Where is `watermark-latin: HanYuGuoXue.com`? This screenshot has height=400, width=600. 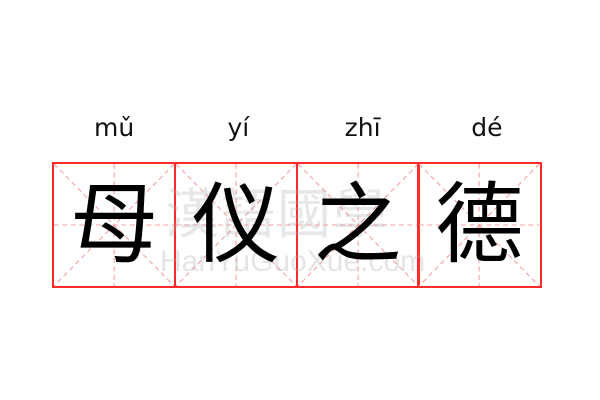 watermark-latin: HanYuGuoXue.com is located at coordinates (293, 261).